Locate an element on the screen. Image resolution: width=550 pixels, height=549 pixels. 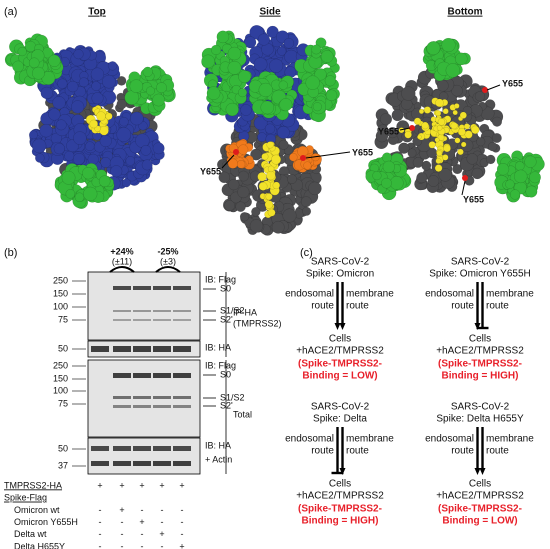
row-label: Delta wt is located at coordinates (30, 534).